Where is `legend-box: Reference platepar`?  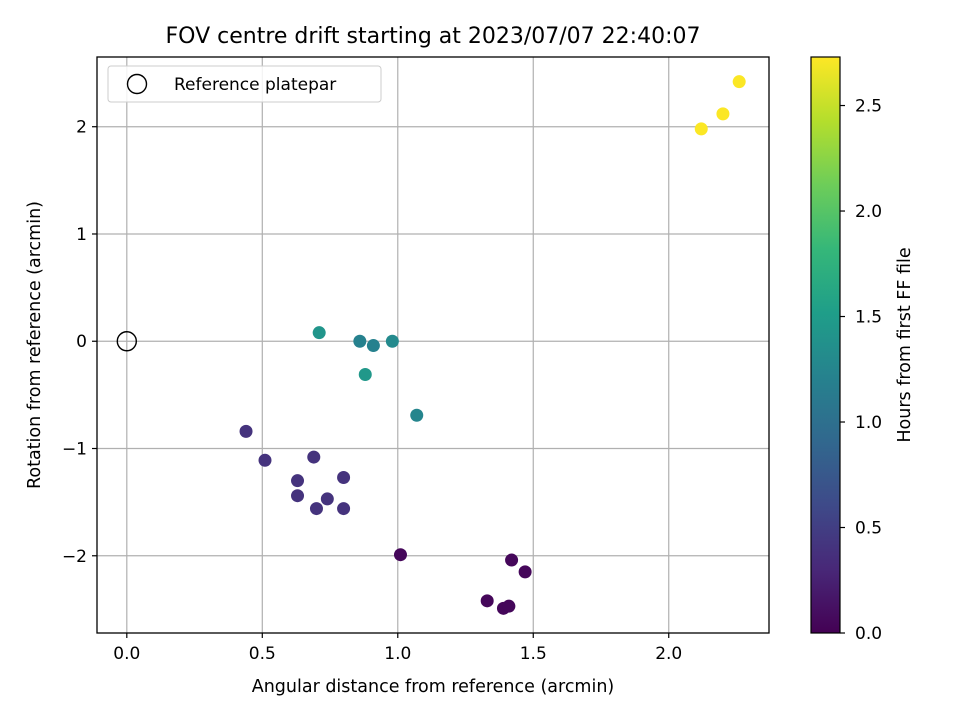 legend-box: Reference platepar is located at coordinates (244, 84).